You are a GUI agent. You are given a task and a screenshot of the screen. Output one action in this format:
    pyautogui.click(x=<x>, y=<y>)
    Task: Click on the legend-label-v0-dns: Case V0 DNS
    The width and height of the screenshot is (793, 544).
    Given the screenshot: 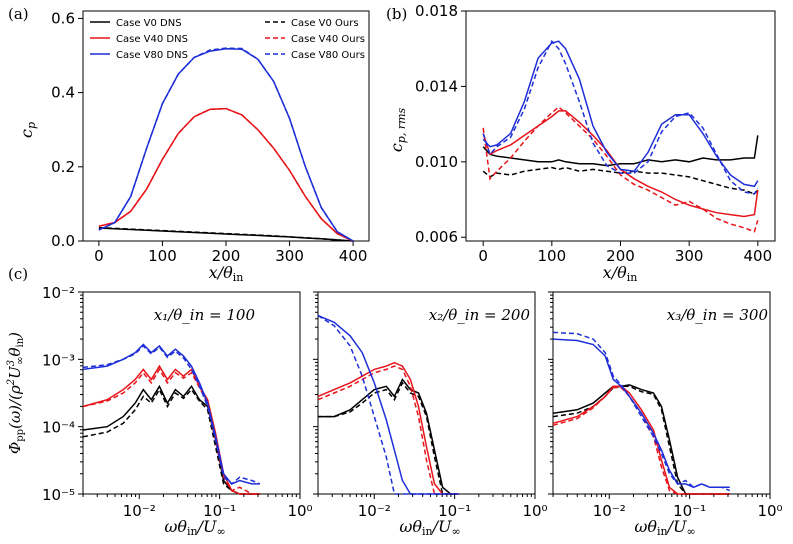 What is the action you would take?
    pyautogui.click(x=149, y=23)
    